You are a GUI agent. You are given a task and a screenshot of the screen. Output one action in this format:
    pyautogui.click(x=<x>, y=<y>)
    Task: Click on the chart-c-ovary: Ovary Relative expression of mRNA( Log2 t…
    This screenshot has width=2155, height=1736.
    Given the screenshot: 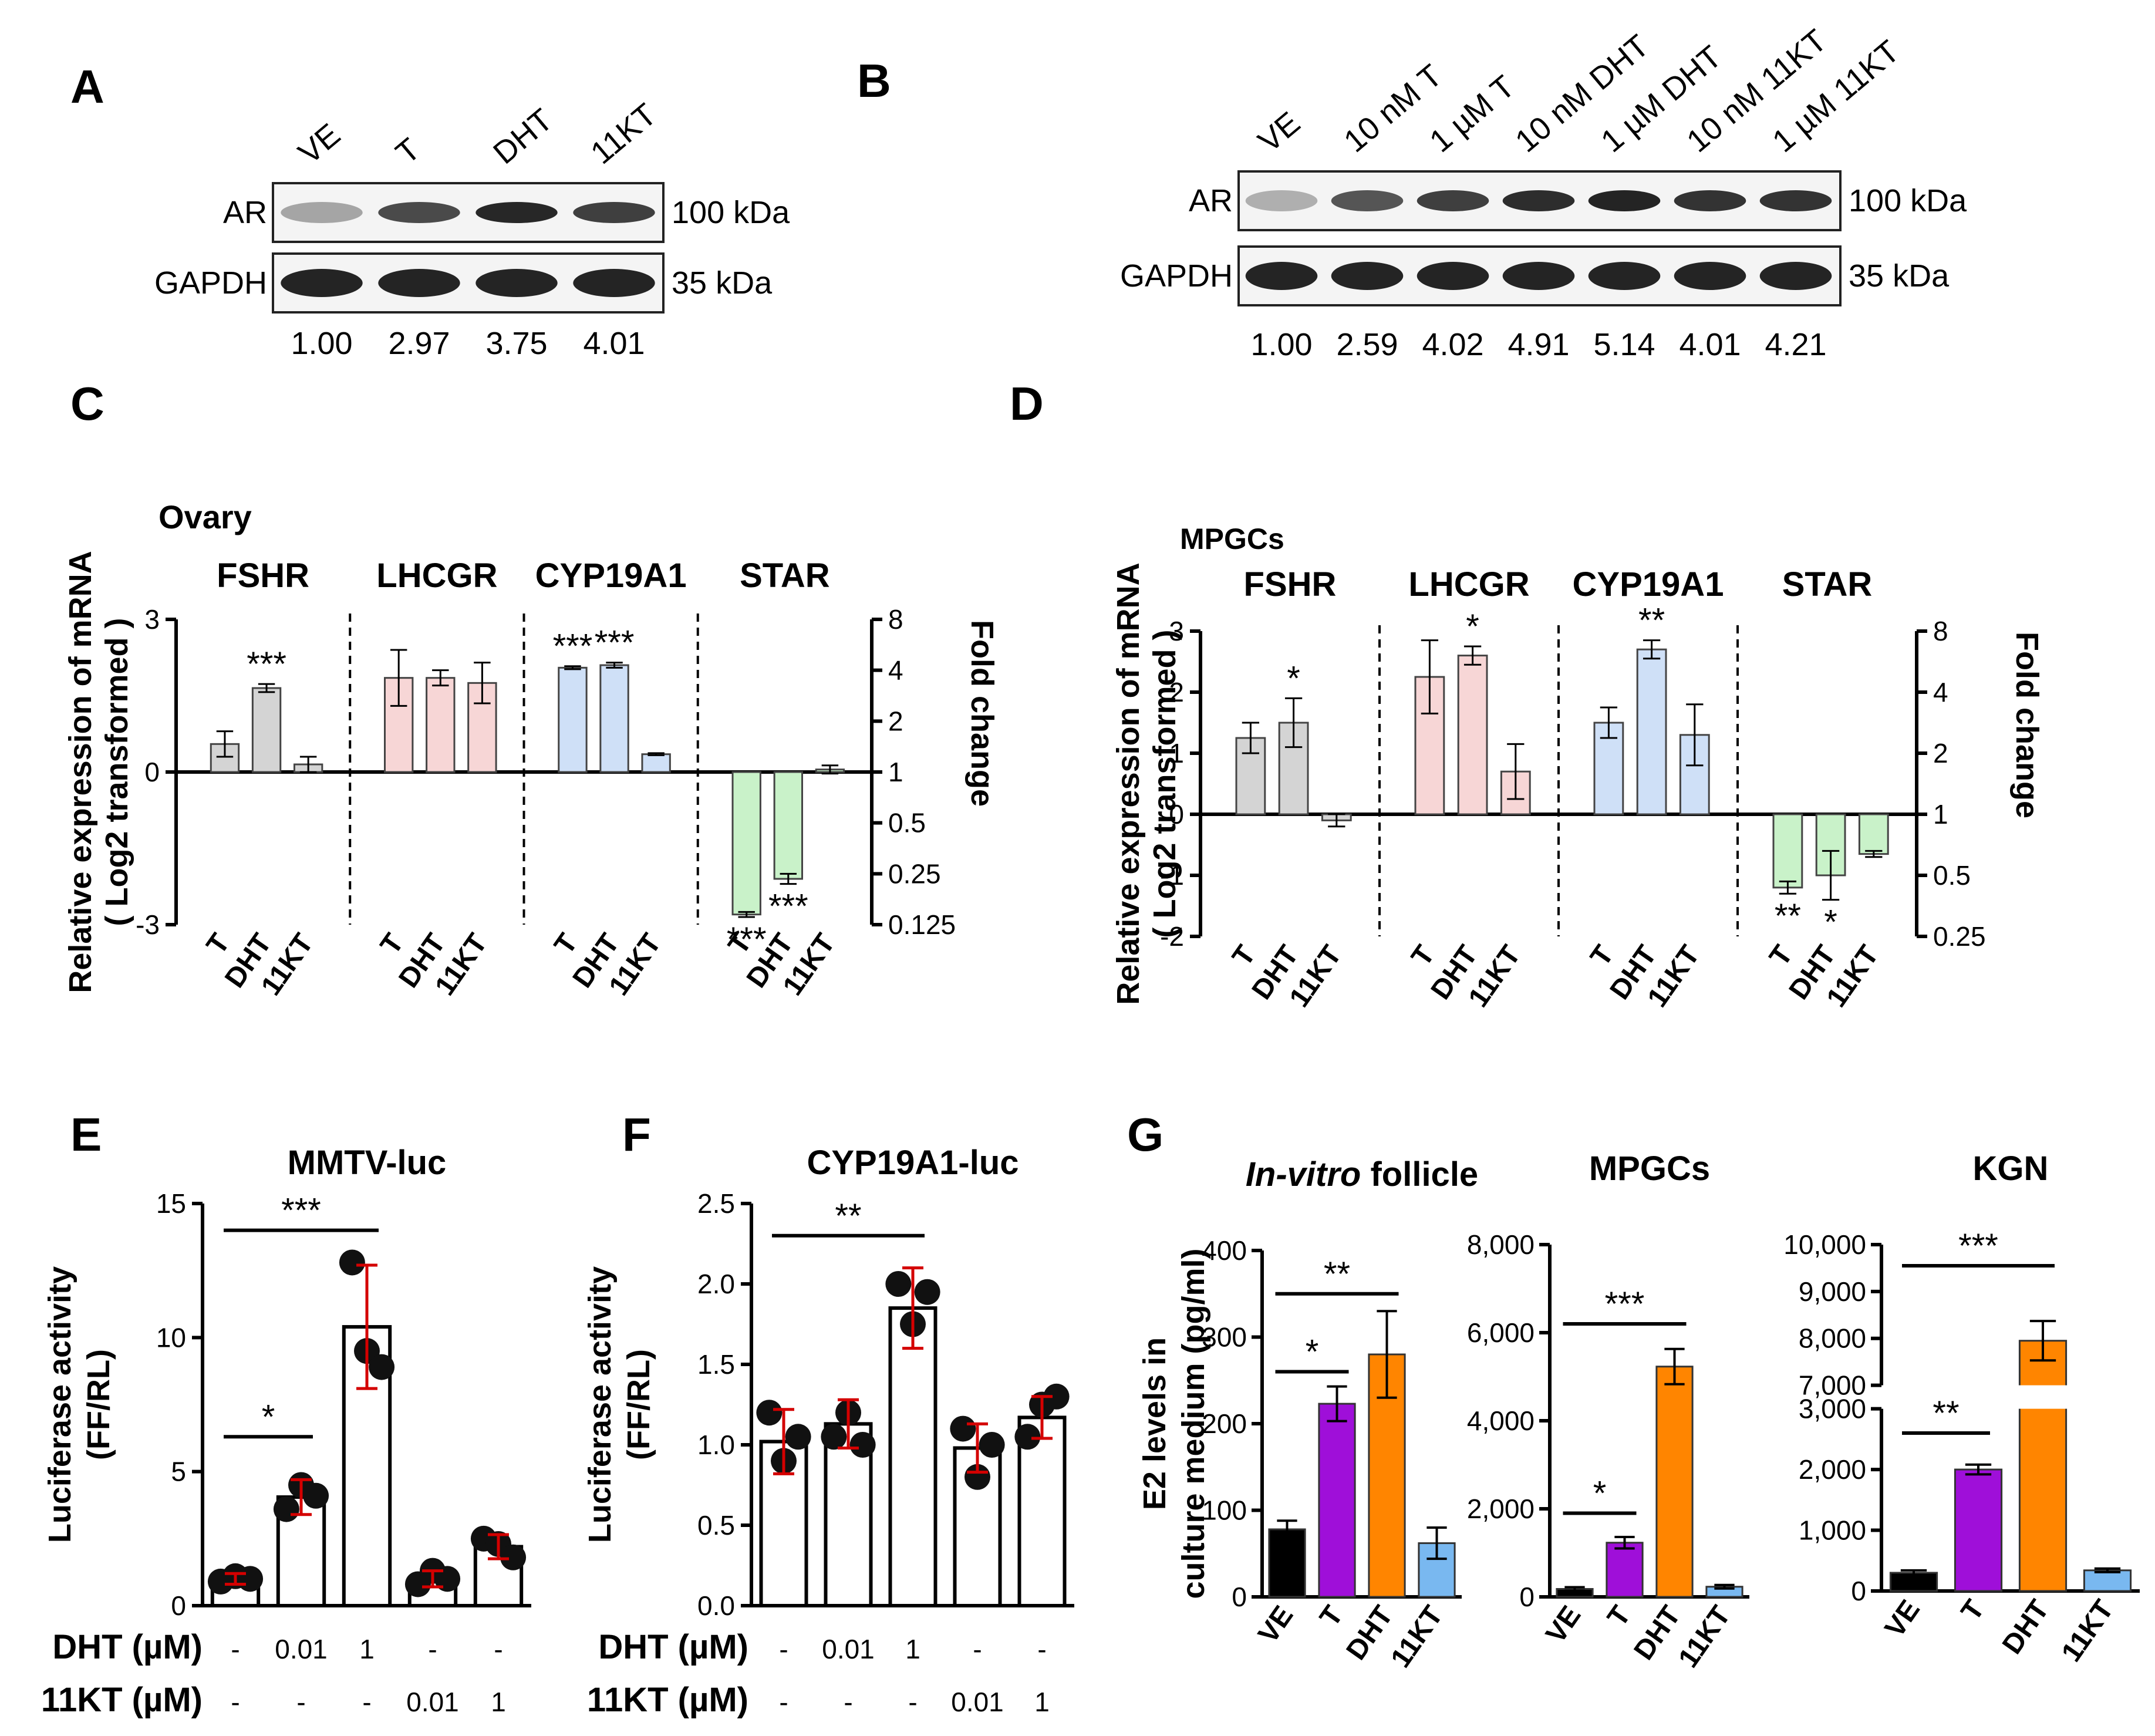 What is the action you would take?
    pyautogui.click(x=531, y=749)
    